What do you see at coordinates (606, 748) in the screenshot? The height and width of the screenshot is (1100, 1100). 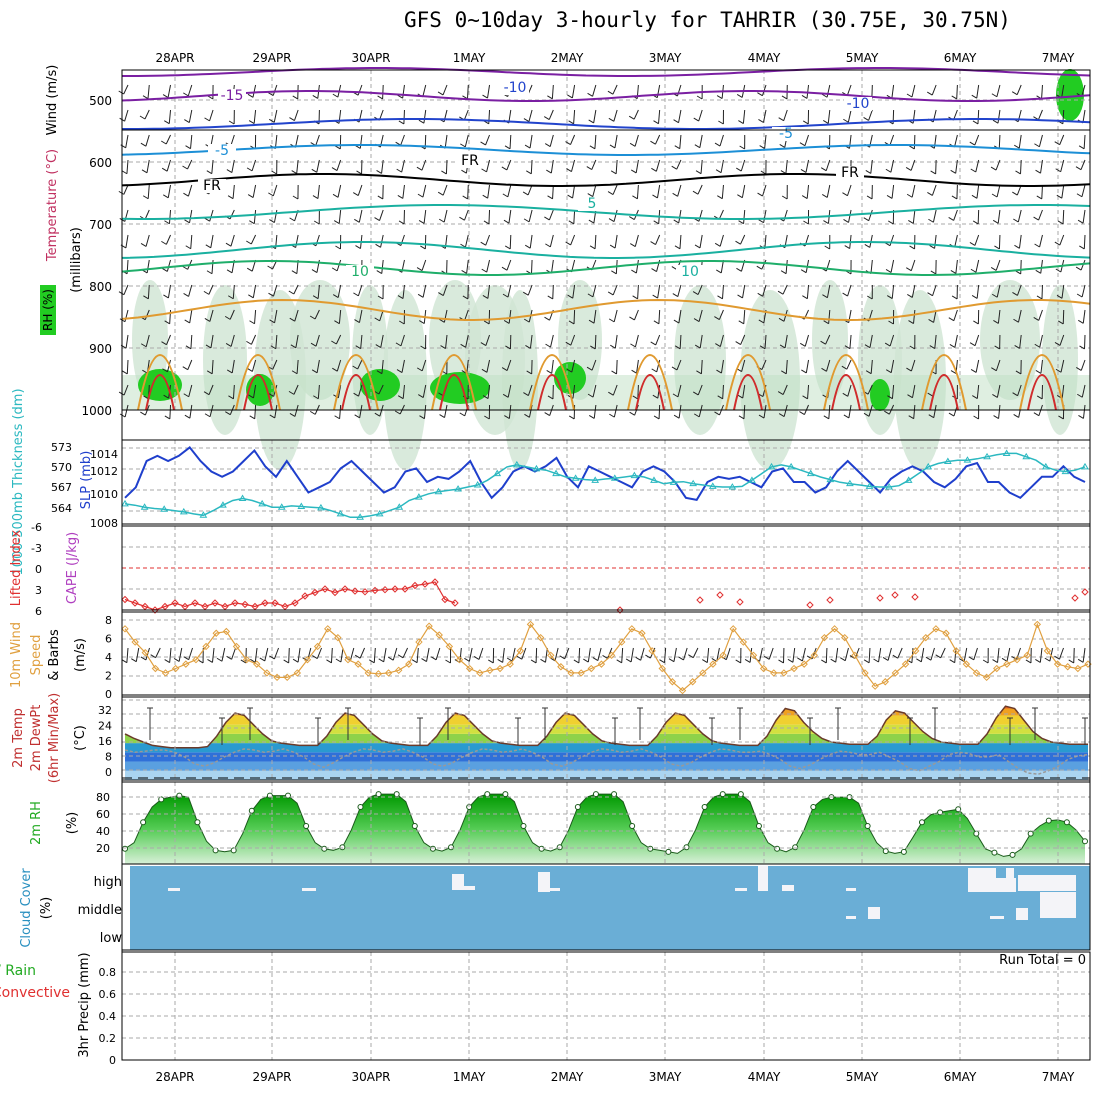 I see `temp-band` at bounding box center [606, 748].